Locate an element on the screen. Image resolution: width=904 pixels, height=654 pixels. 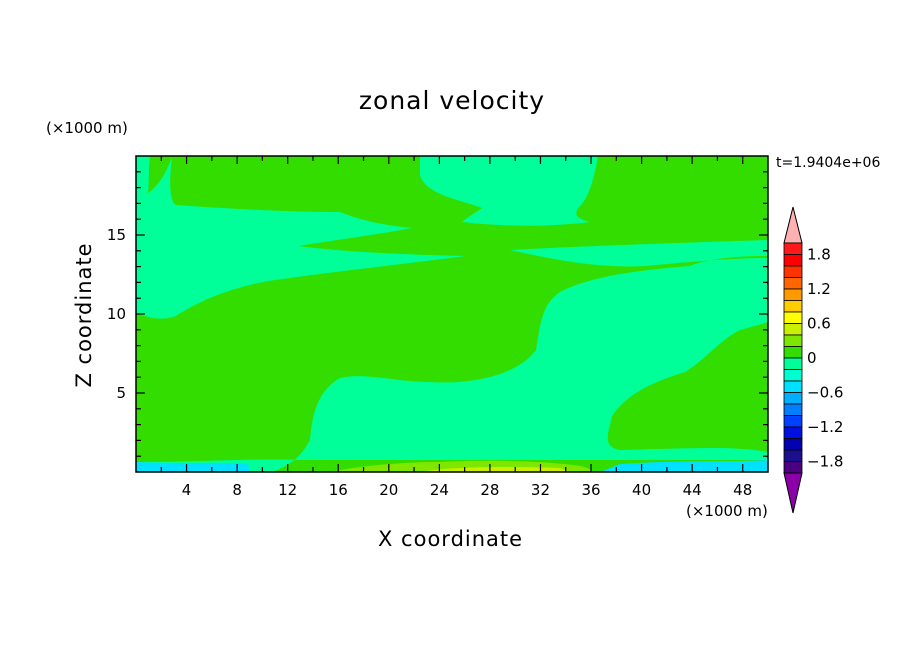
colorbar-tick-label: 1.8 is located at coordinates (819, 255).